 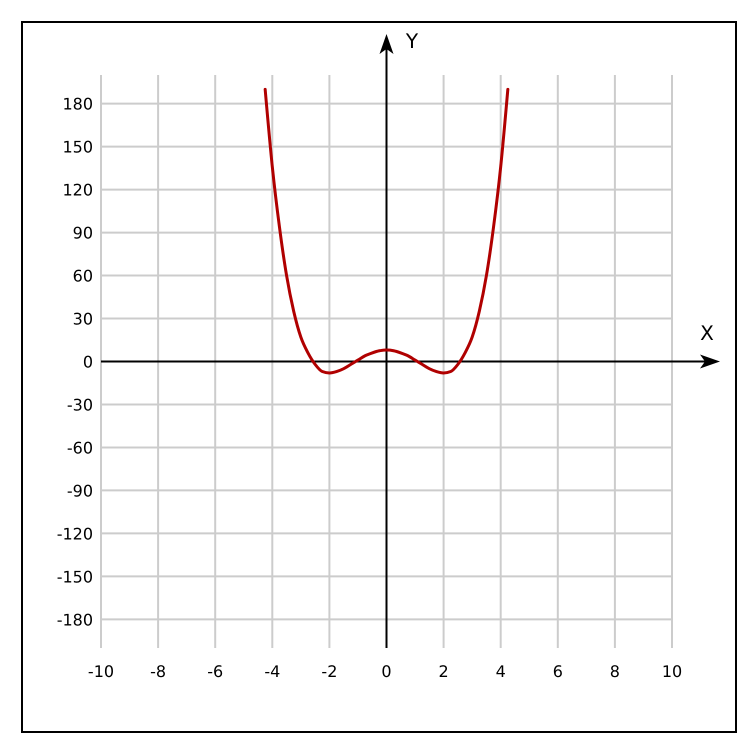 What do you see at coordinates (101, 671) in the screenshot?
I see `x-tick-label: -10` at bounding box center [101, 671].